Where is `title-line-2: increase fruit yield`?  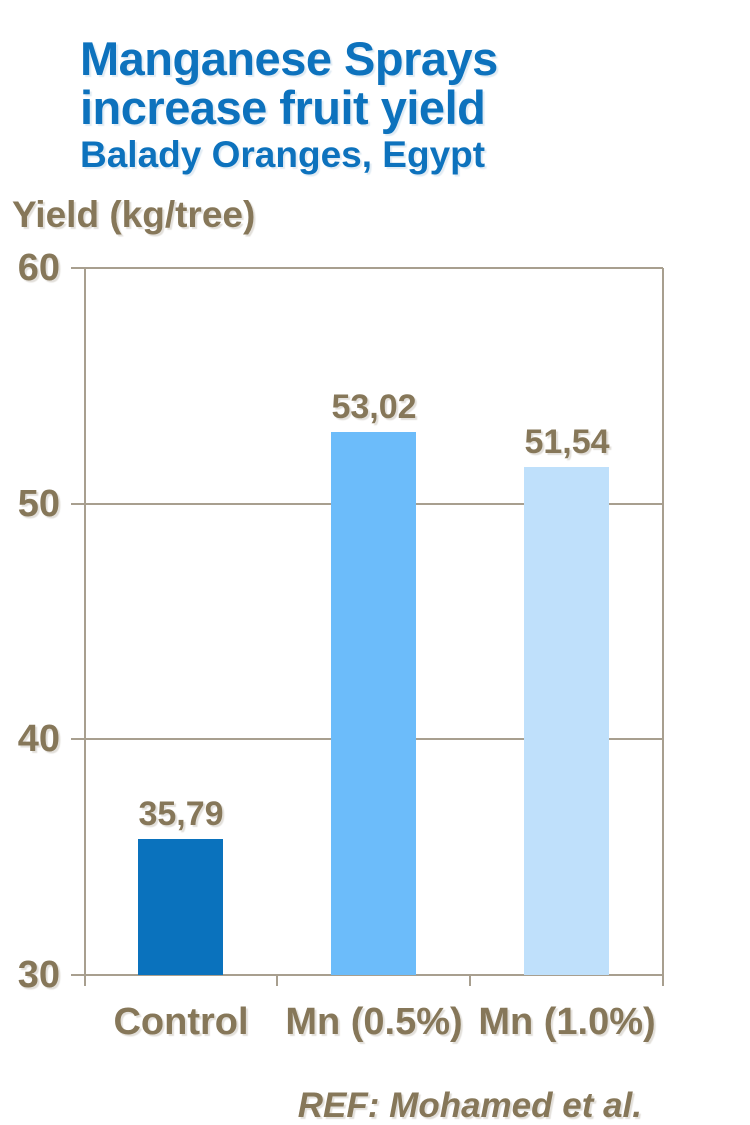 title-line-2: increase fruit yield is located at coordinates (283, 107).